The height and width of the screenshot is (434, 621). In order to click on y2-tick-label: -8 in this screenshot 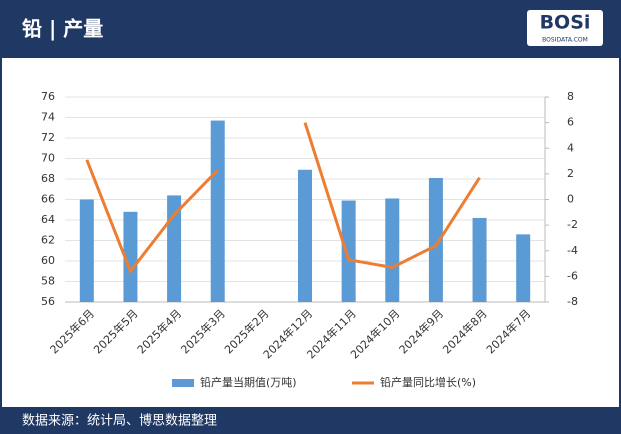, I will do `click(572, 301)`.